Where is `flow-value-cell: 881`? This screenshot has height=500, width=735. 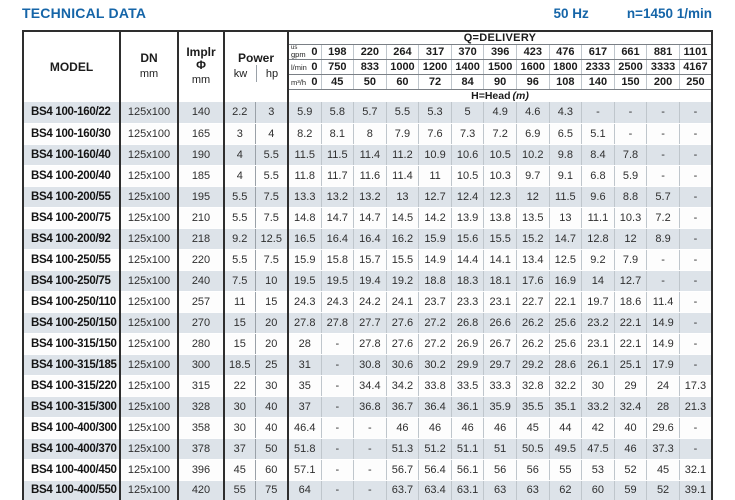 flow-value-cell: 881 is located at coordinates (663, 52).